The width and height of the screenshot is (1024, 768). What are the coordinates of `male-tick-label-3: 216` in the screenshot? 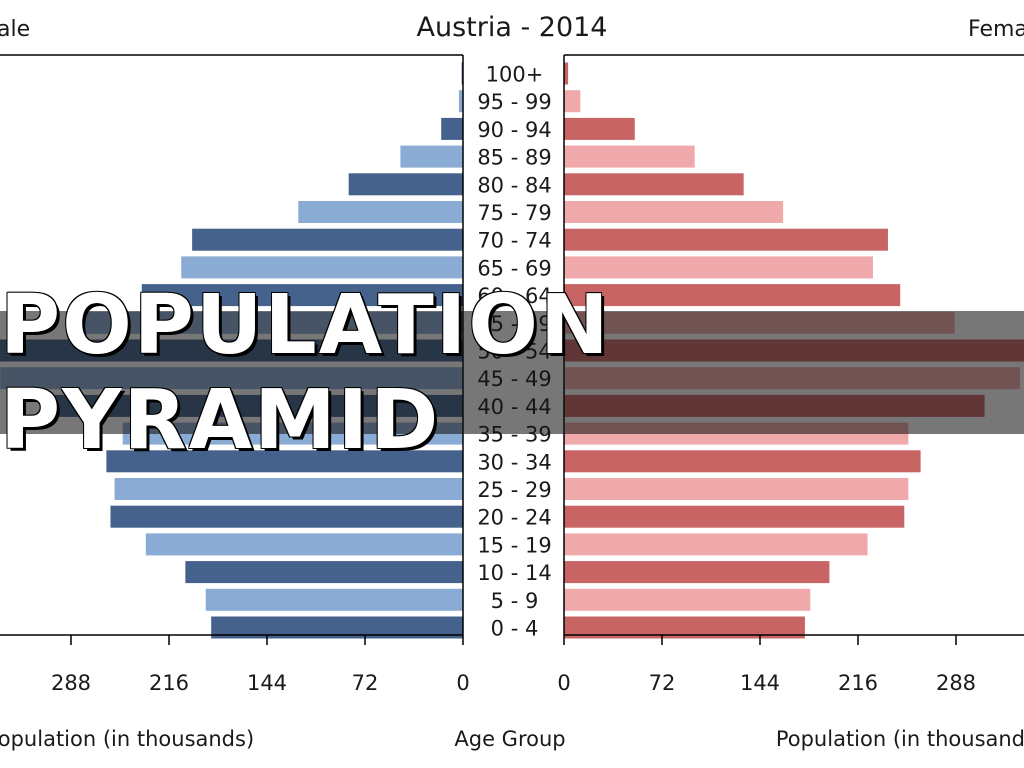 It's located at (169, 683).